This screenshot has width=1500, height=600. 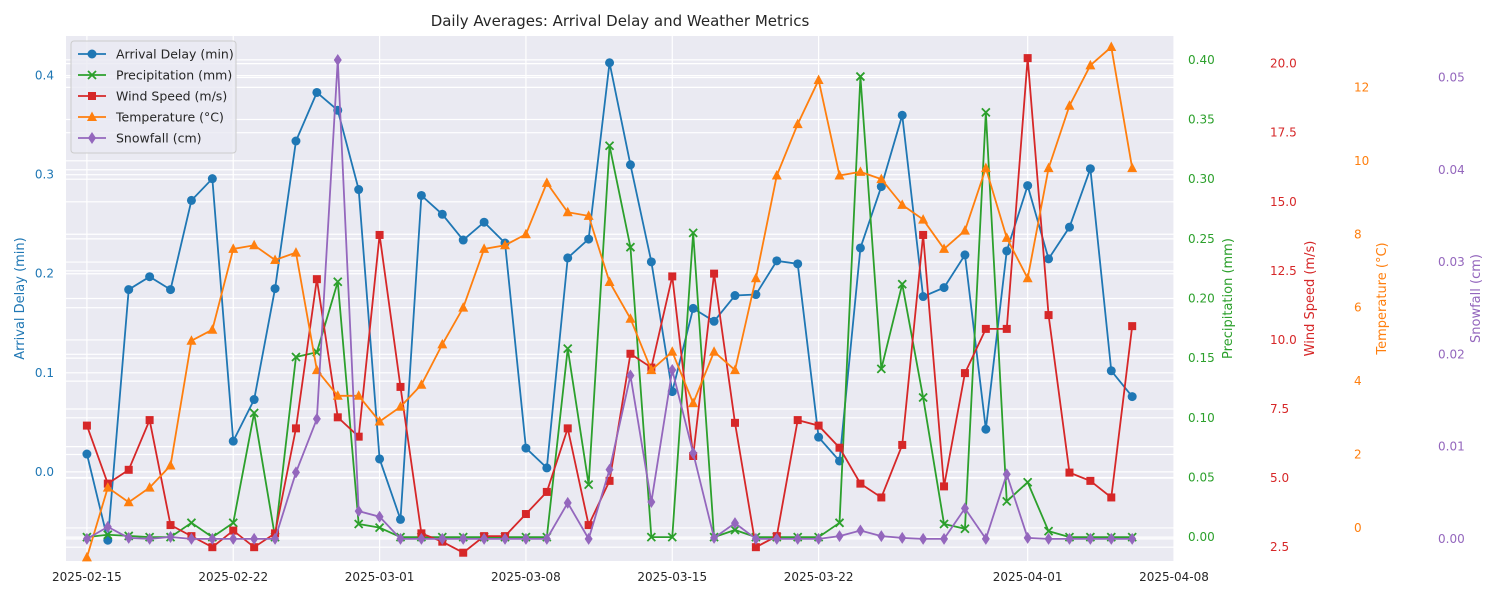 What do you see at coordinates (44, 175) in the screenshot?
I see `y-tick-label: 0.3` at bounding box center [44, 175].